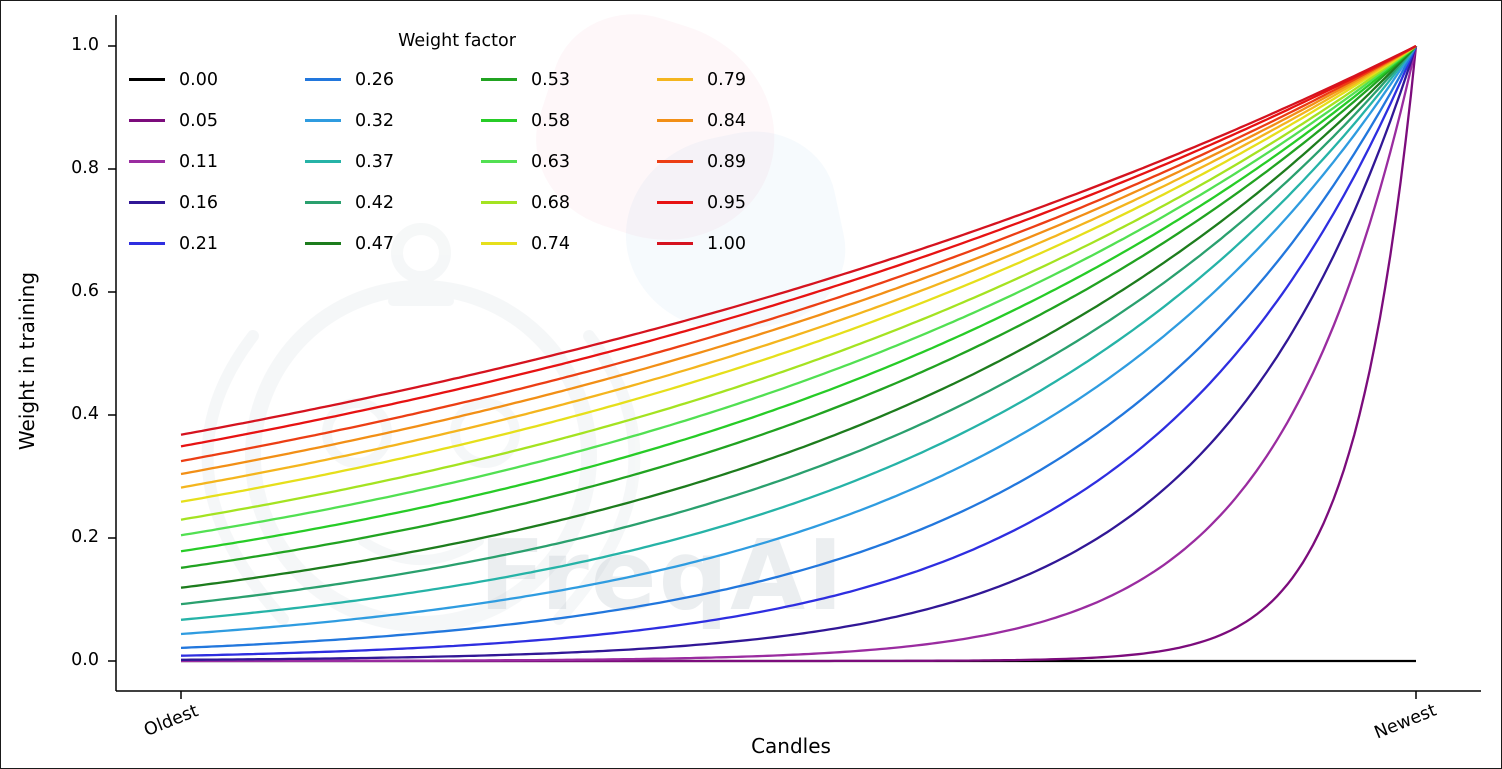  I want to click on y-axis-label: Weight in training, so click(27, 361).